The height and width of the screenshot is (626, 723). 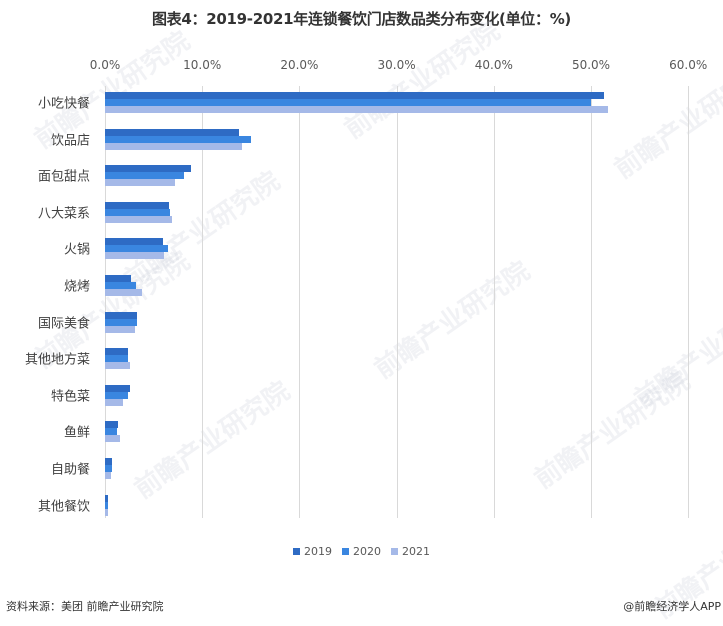 What do you see at coordinates (70, 397) in the screenshot?
I see `category-label: 特色菜` at bounding box center [70, 397].